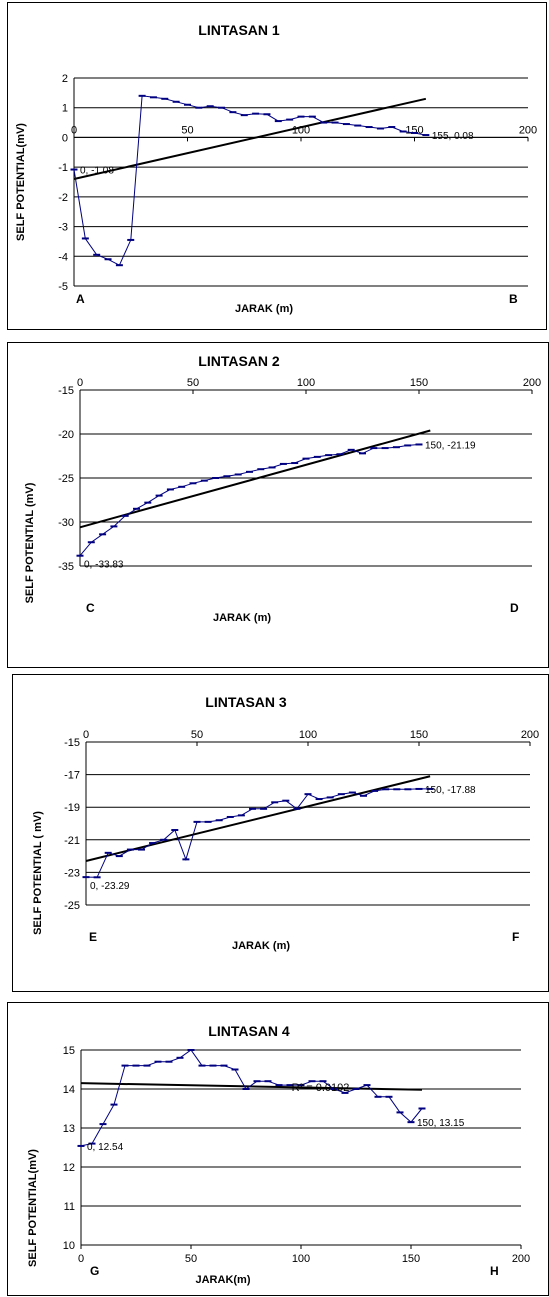 This screenshot has height=1297, width=549. I want to click on data-label: 150, 13.15, so click(441, 1123).